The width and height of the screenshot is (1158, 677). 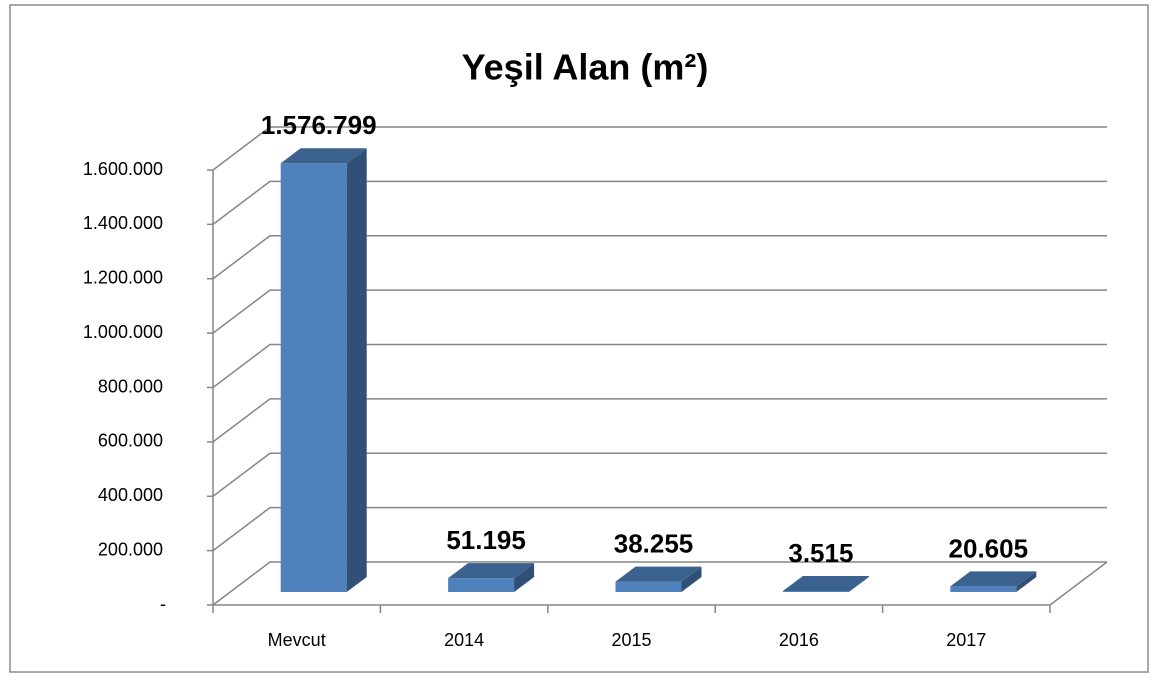 What do you see at coordinates (130, 495) in the screenshot?
I see `y-tick-label: 400.000` at bounding box center [130, 495].